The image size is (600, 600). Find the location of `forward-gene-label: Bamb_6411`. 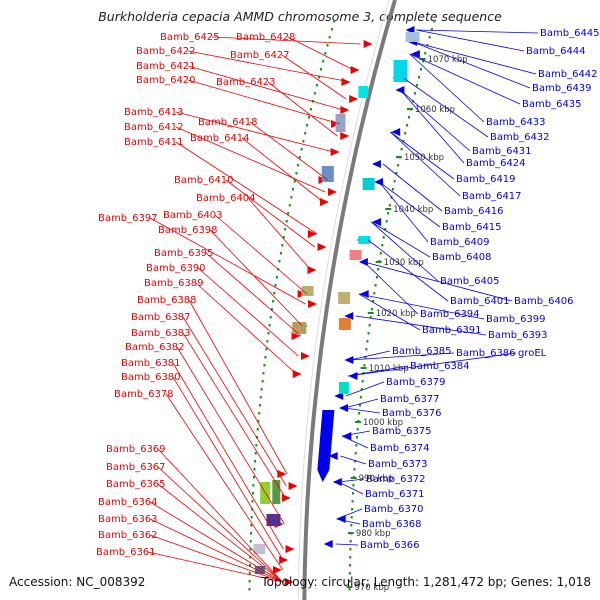

forward-gene-label: Bamb_6411 is located at coordinates (154, 142).